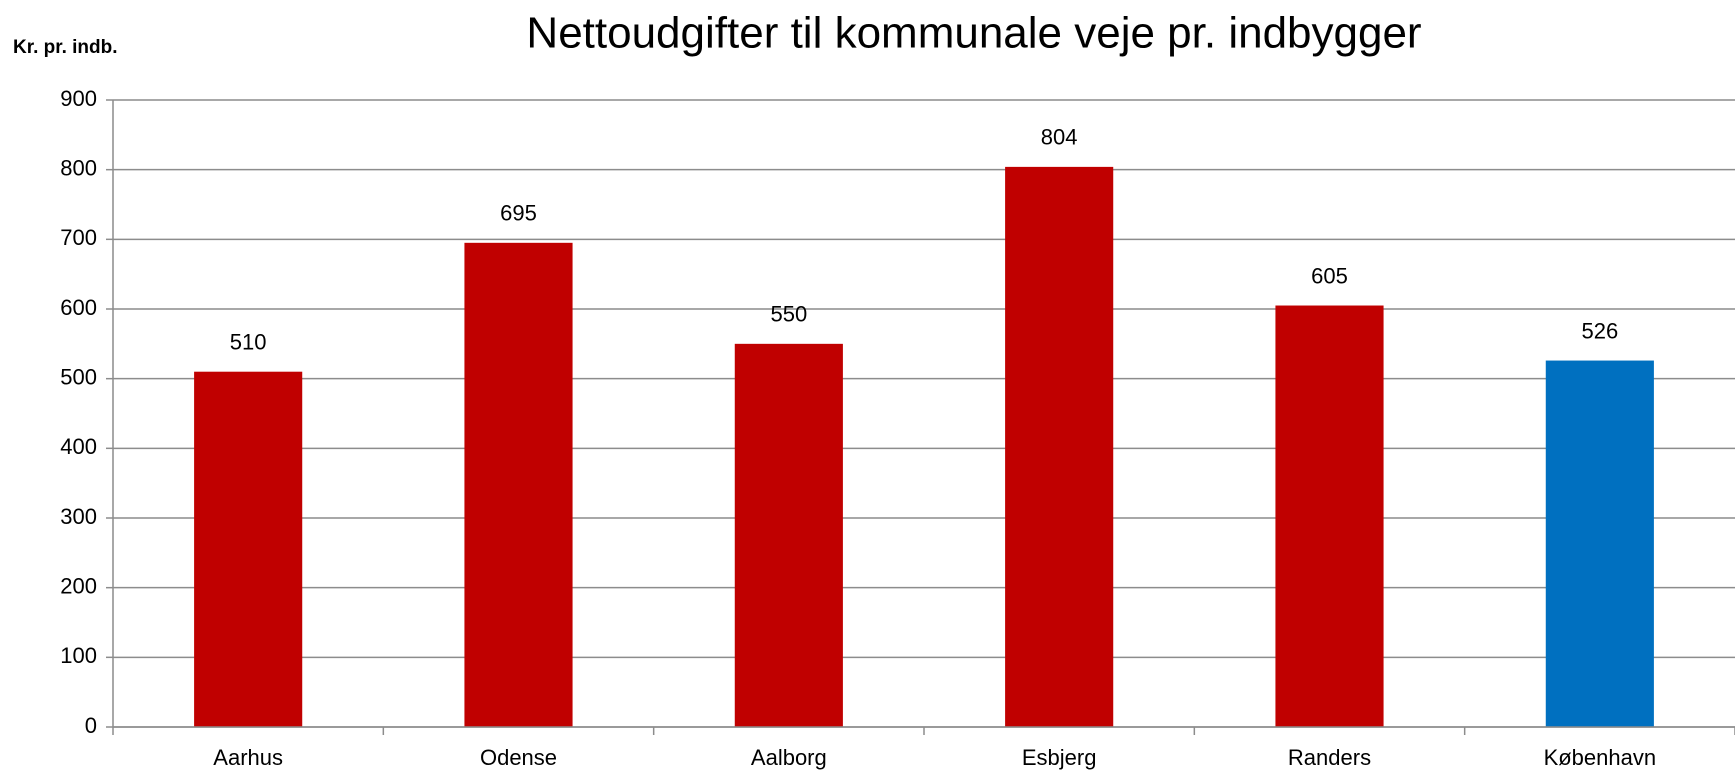  Describe the element at coordinates (65, 47) in the screenshot. I see `y-axis-label: Kr. pr. indb.` at that location.